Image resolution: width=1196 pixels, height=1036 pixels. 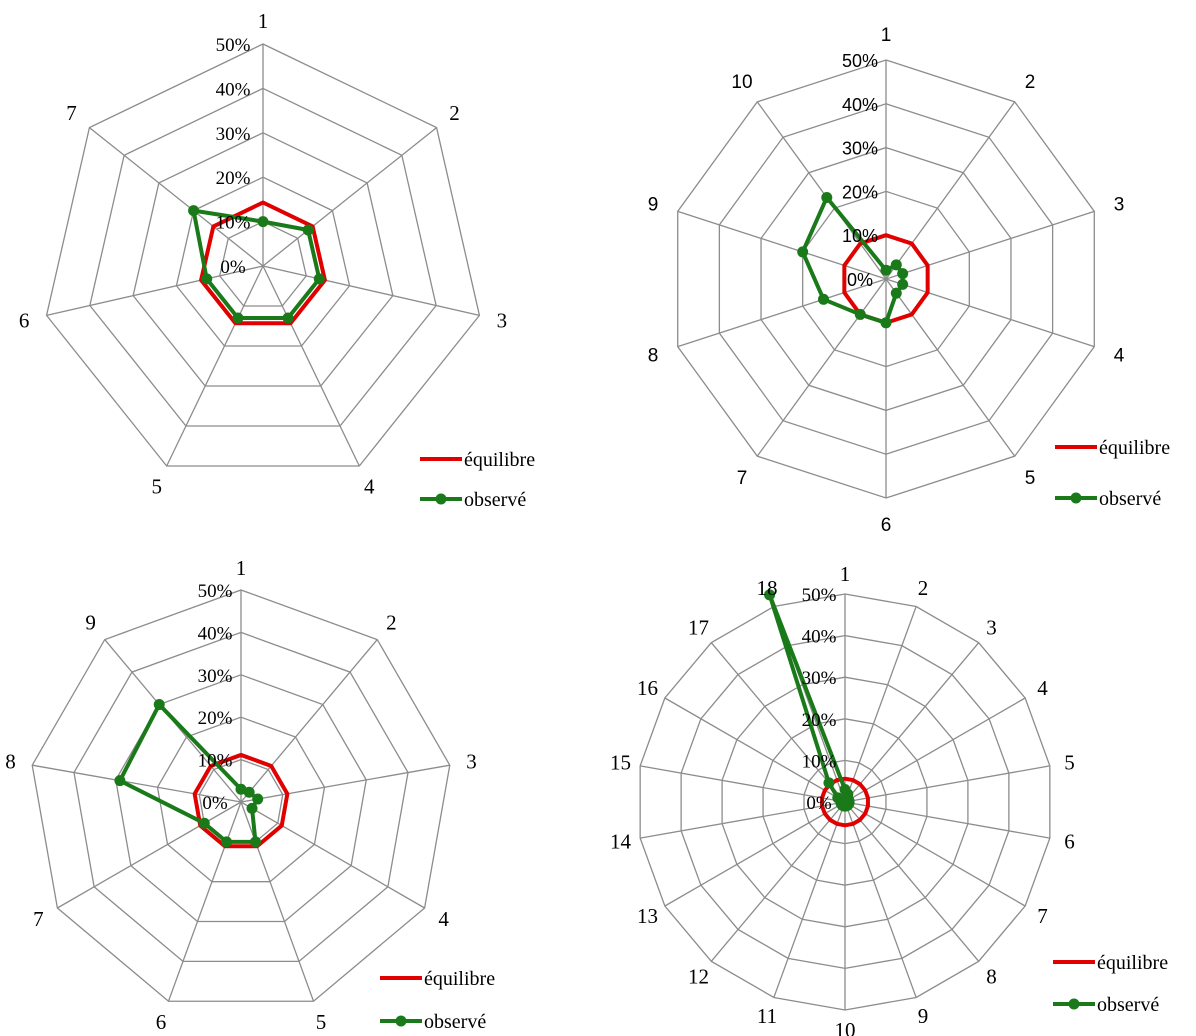 What do you see at coordinates (620, 762) in the screenshot?
I see `category-label: 15` at bounding box center [620, 762].